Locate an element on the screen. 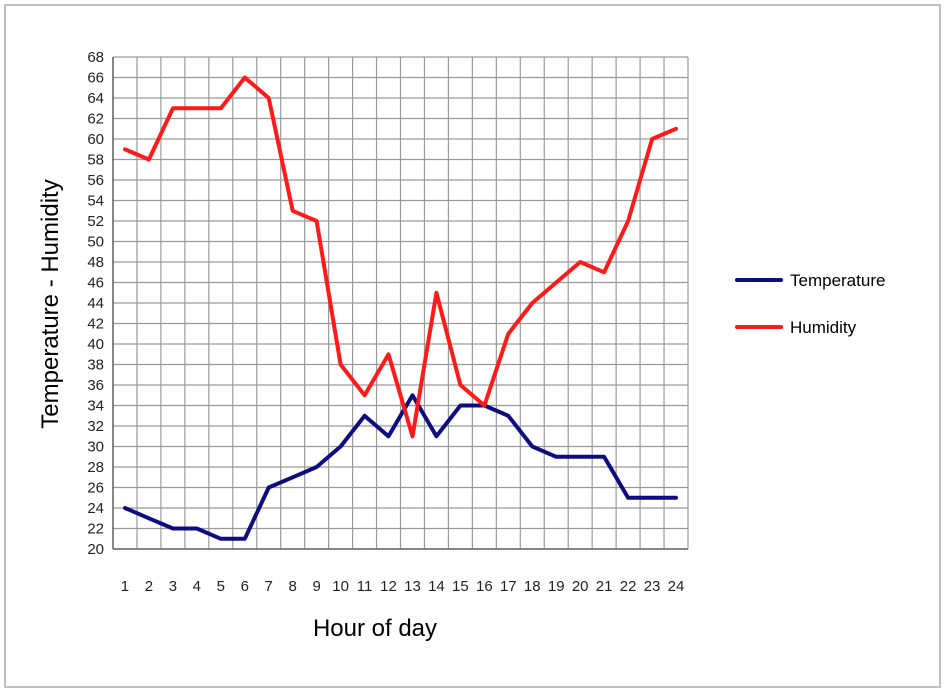 The height and width of the screenshot is (698, 949). legend: Temperature Humidity is located at coordinates (810, 304).